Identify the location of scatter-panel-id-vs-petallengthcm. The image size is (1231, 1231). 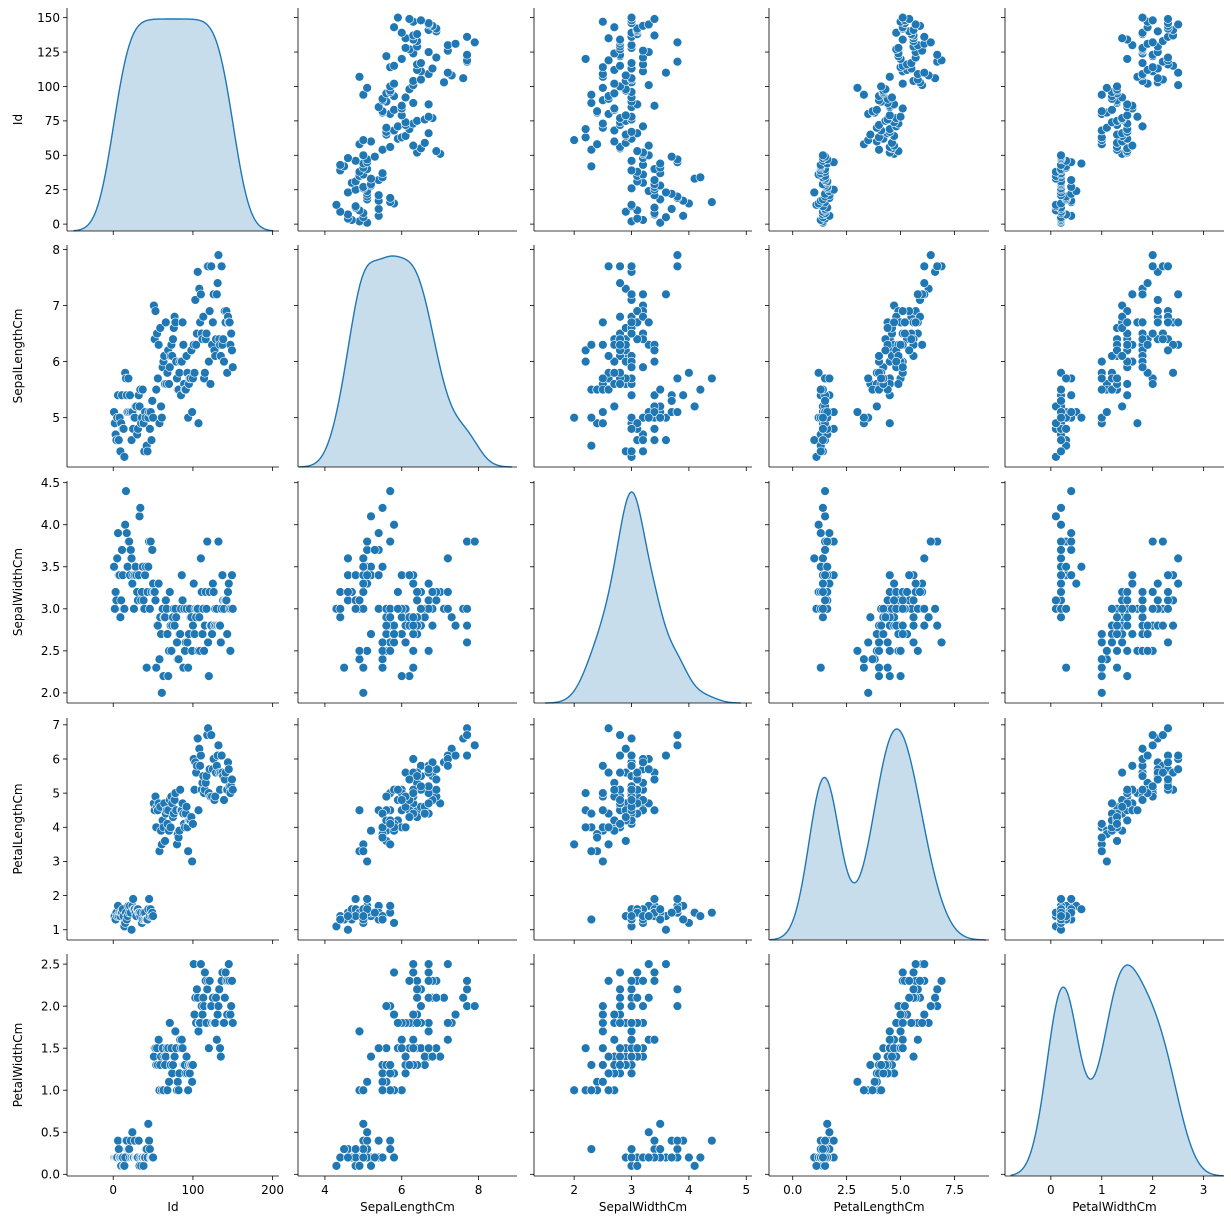
(878, 120).